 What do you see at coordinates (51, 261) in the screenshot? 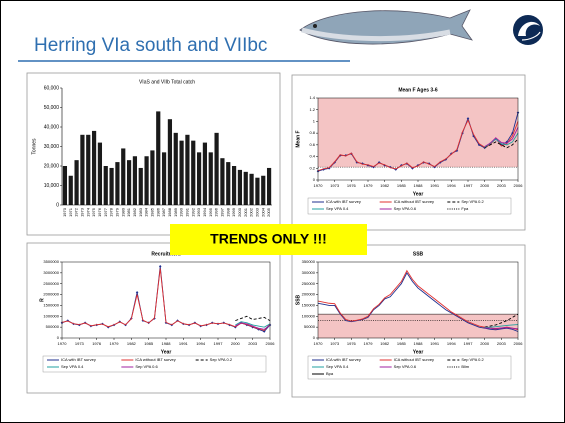
I see `y-tick-label: 3500000` at bounding box center [51, 261].